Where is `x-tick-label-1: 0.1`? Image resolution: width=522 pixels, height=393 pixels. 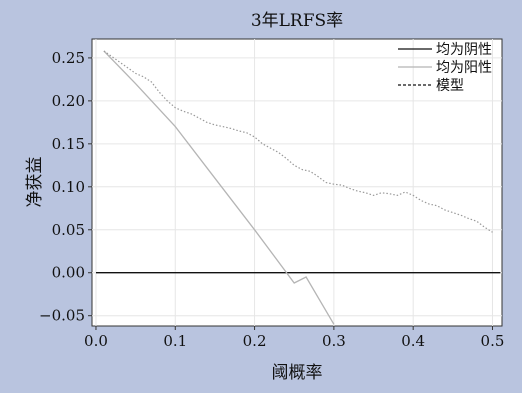
x-tick-label-1: 0.1 is located at coordinates (175, 341).